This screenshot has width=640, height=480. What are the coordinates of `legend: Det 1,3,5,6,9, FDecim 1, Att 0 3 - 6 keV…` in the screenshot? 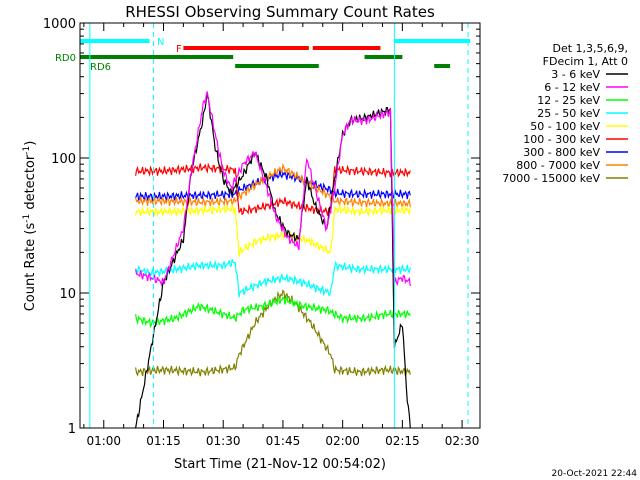 It's located at (565, 113).